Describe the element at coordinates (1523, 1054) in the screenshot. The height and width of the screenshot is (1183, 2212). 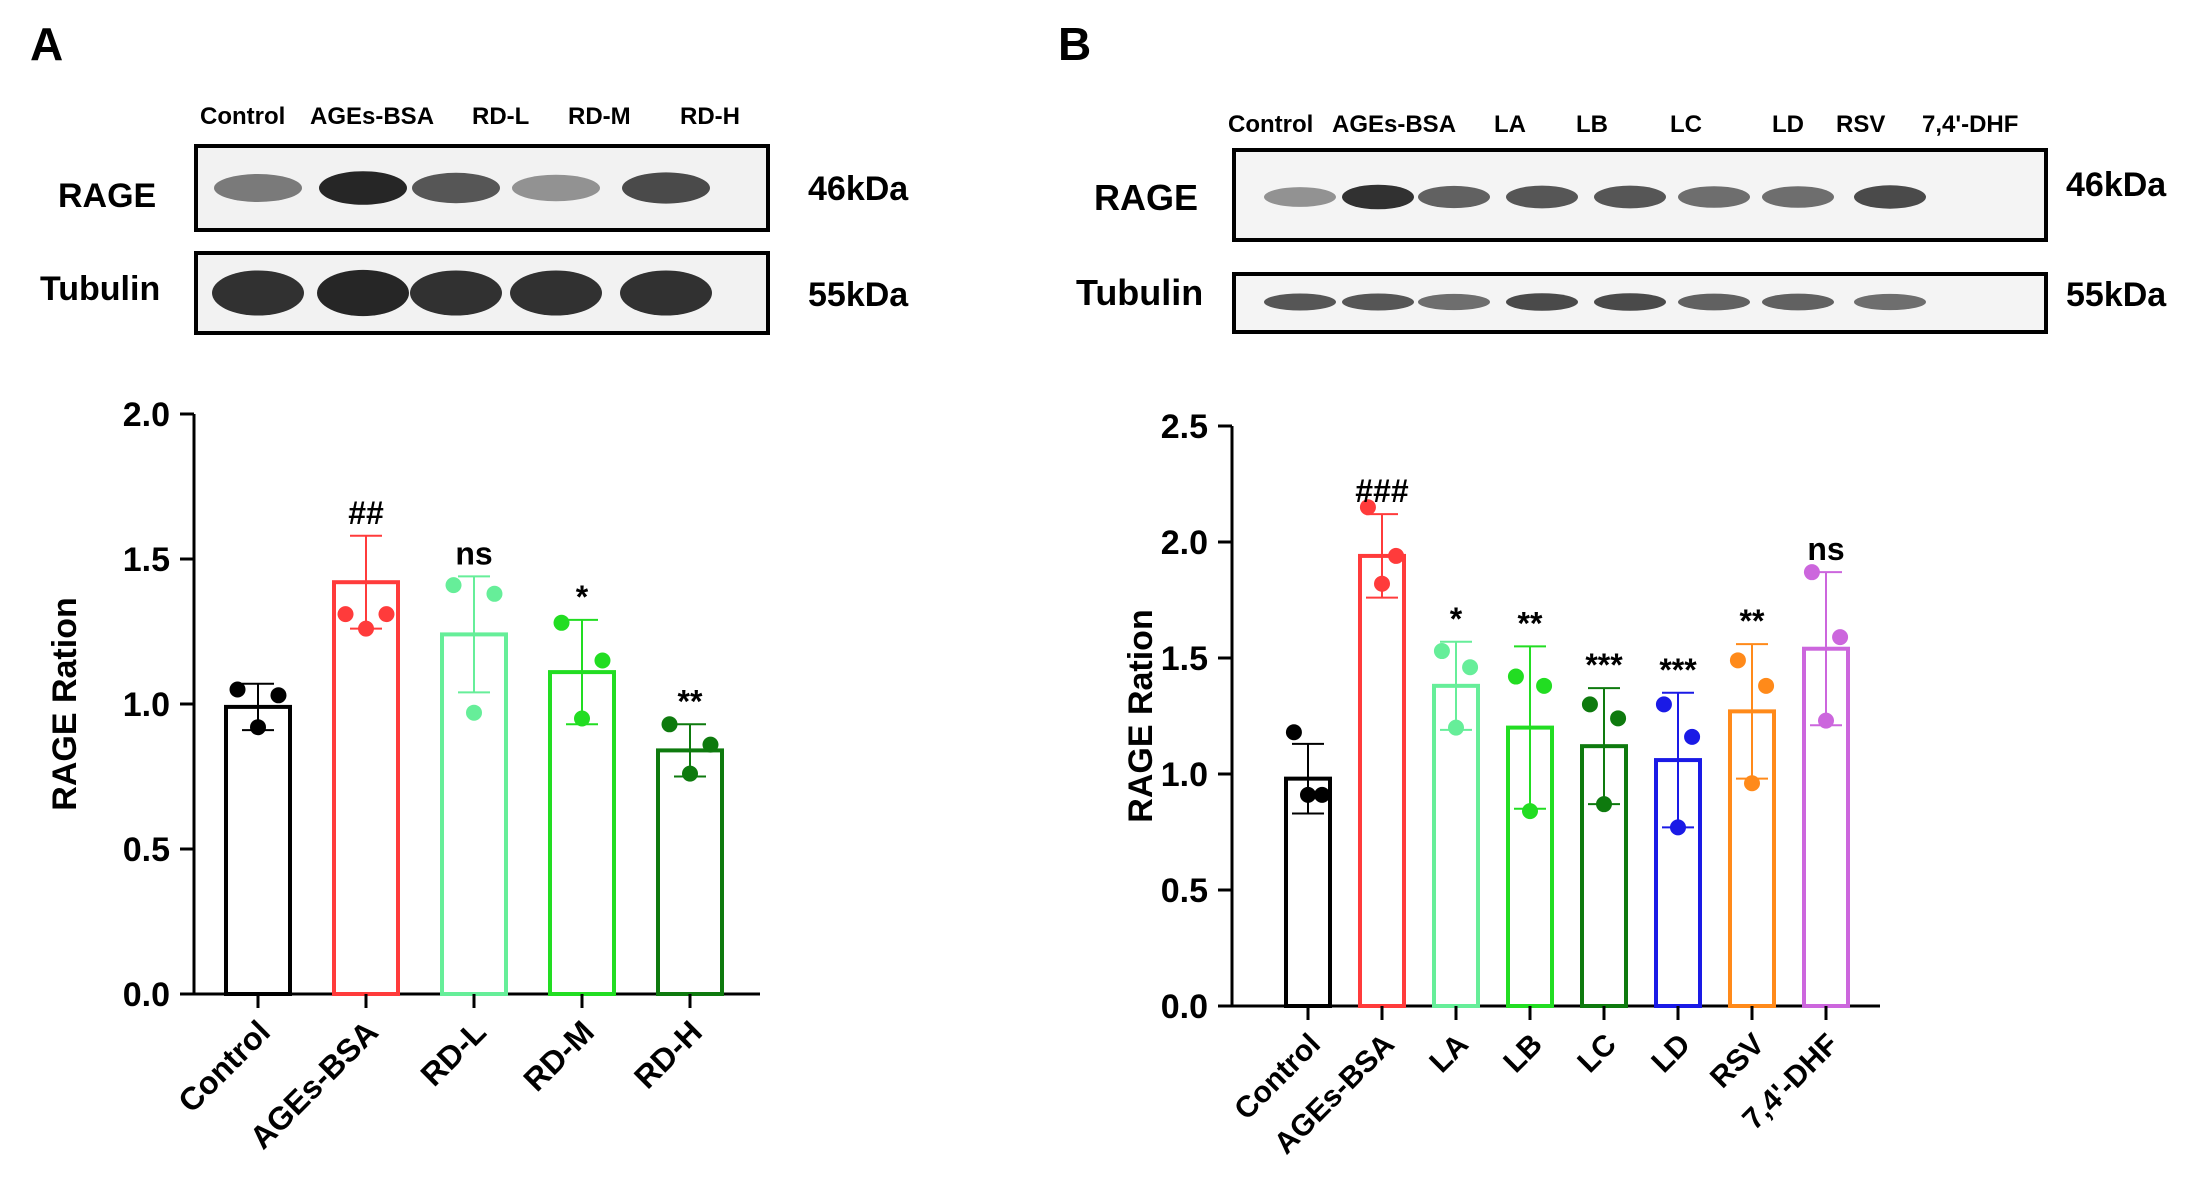
I see `panel-b-x-tick-label: LB` at that location.